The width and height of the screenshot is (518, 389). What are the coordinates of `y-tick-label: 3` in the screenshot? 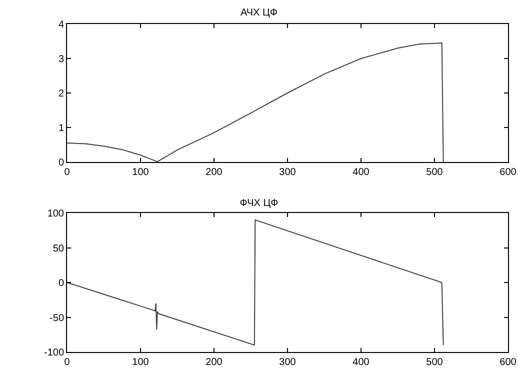 It's located at (61, 59).